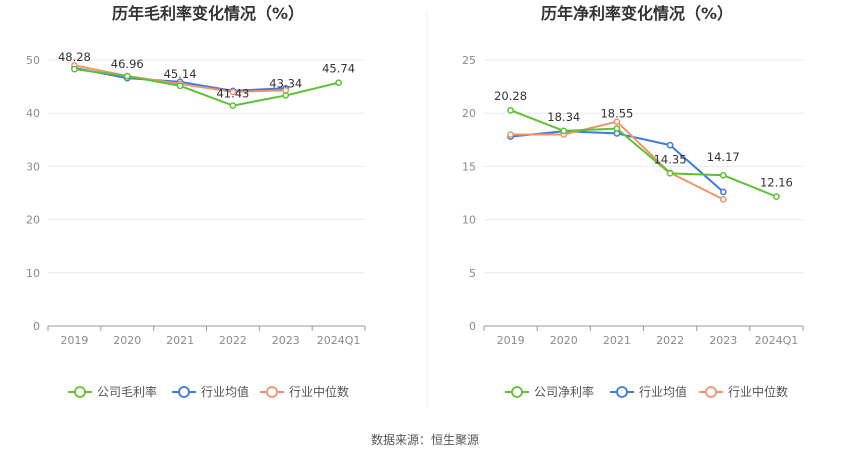 The height and width of the screenshot is (459, 850). Describe the element at coordinates (469, 166) in the screenshot. I see `y-tick-label: 15` at that location.